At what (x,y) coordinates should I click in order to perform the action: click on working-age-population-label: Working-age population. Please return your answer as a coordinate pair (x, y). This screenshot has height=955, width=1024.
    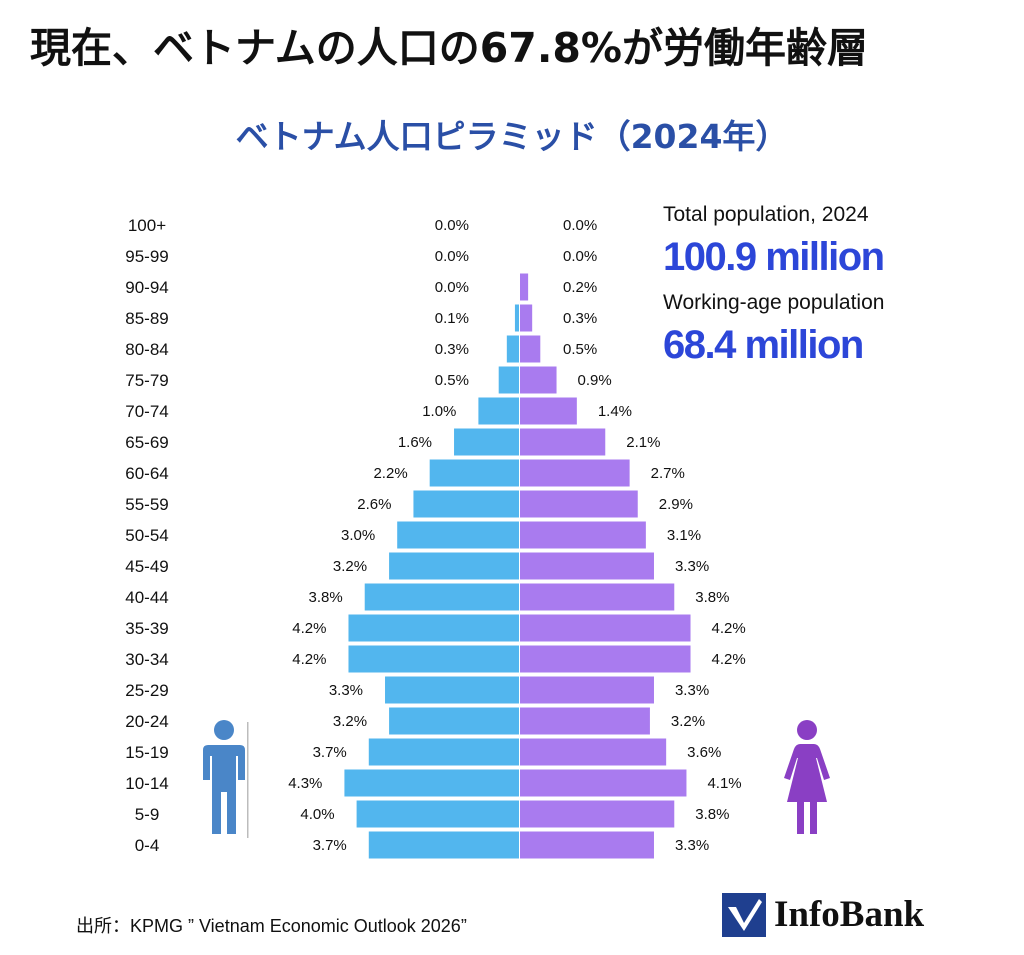
    Looking at the image, I should click on (774, 302).